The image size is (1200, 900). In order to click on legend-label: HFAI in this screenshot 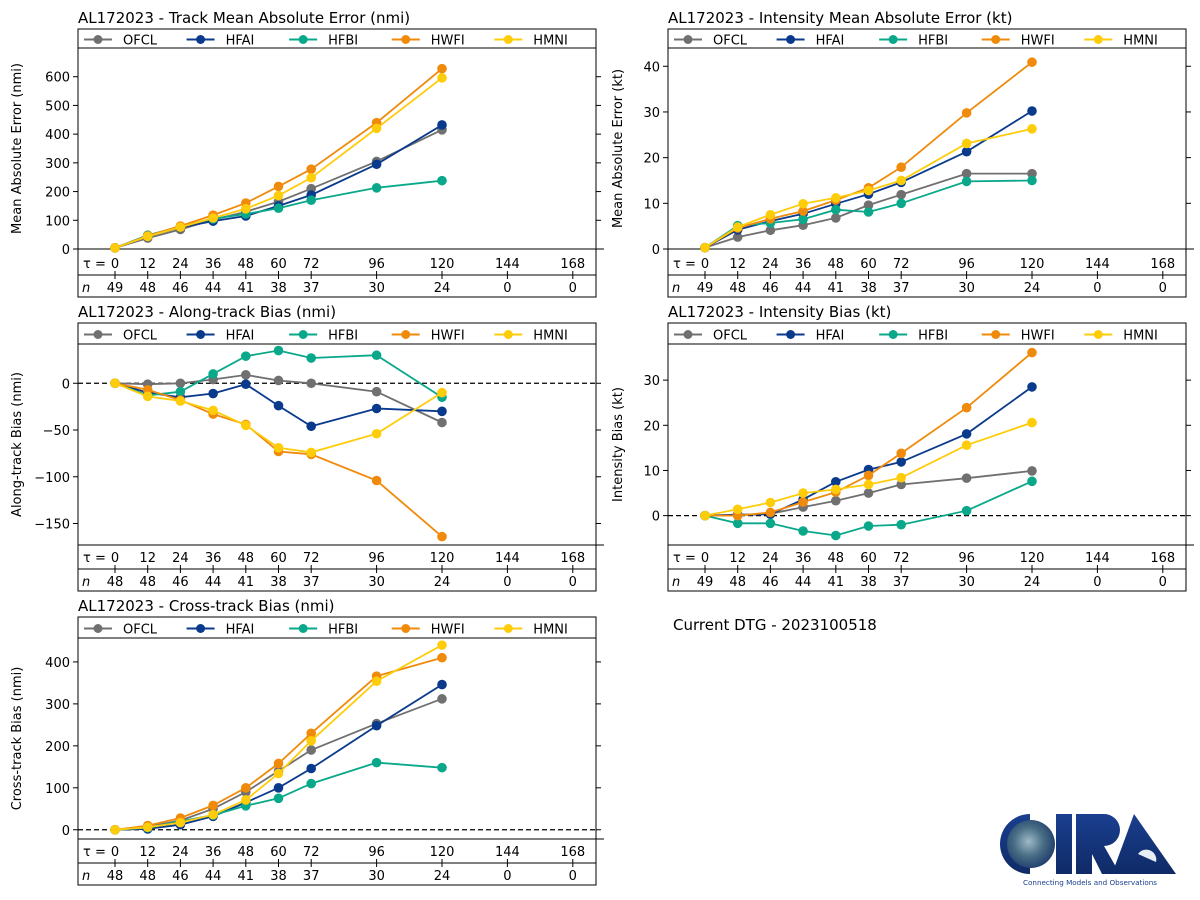, I will do `click(240, 41)`.